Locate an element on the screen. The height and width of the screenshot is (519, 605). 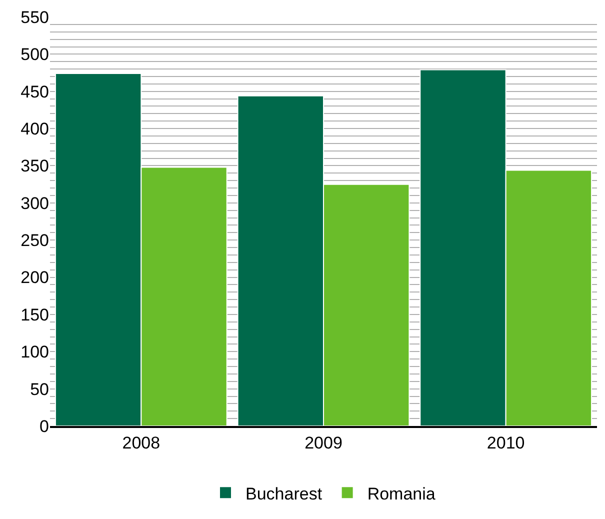
y-tick-label: 100 is located at coordinates (34, 352).